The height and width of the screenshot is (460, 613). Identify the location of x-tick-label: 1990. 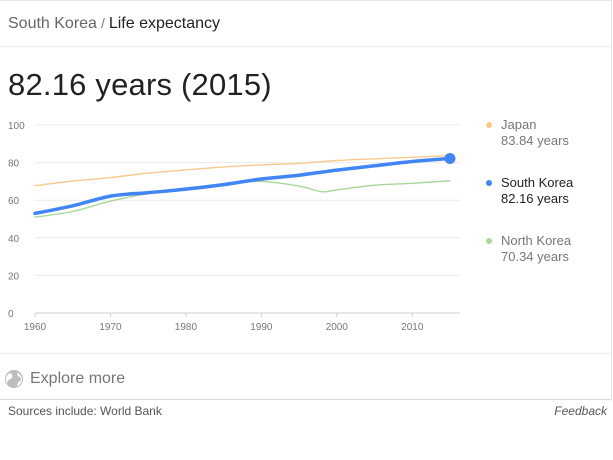
(261, 327).